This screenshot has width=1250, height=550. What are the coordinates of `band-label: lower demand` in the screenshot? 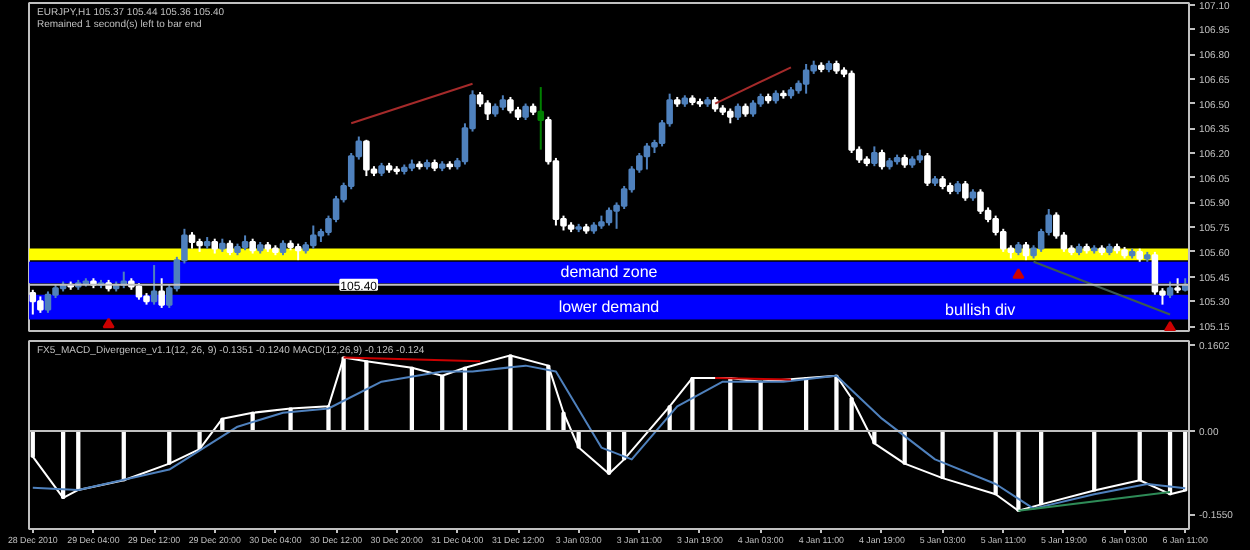 It's located at (609, 307).